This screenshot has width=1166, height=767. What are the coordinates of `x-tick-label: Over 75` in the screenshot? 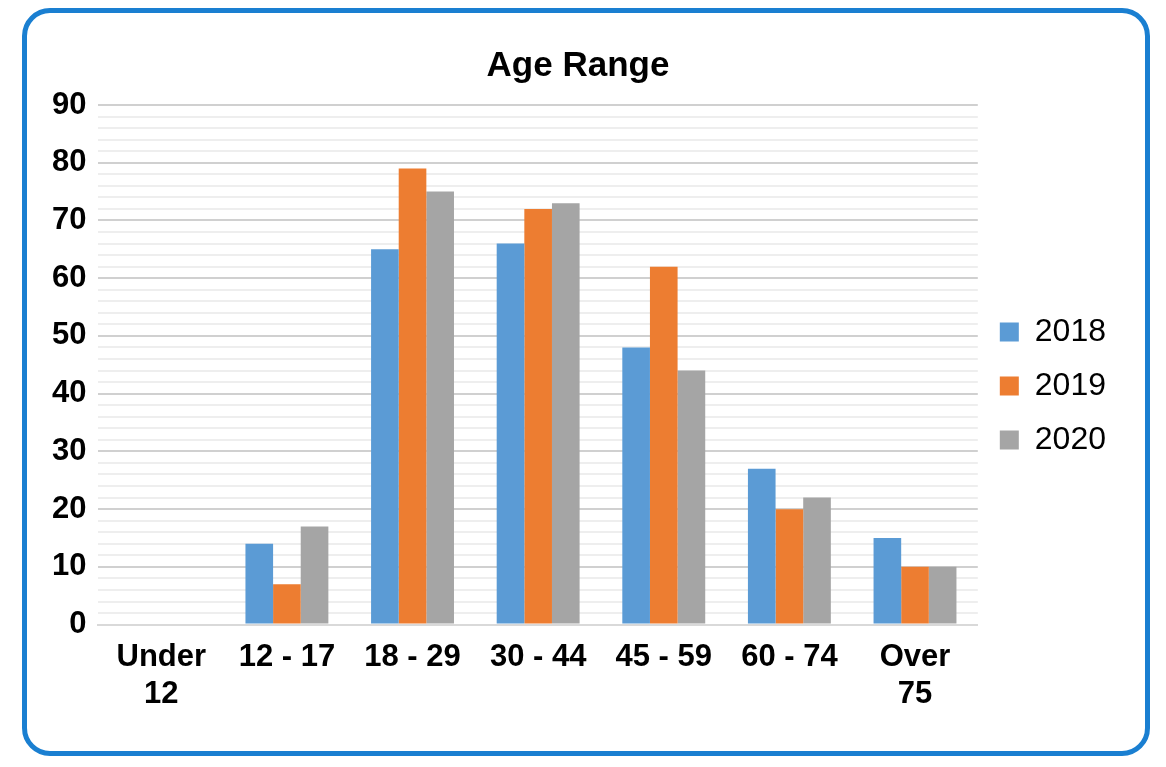 It's located at (915, 673).